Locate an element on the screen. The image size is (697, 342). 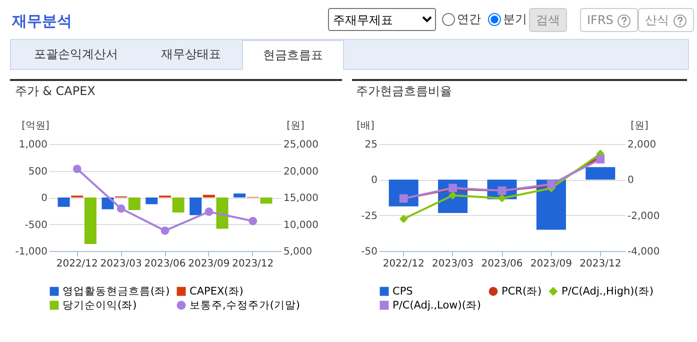
dropdown: 주재무제표 is located at coordinates (382, 19).